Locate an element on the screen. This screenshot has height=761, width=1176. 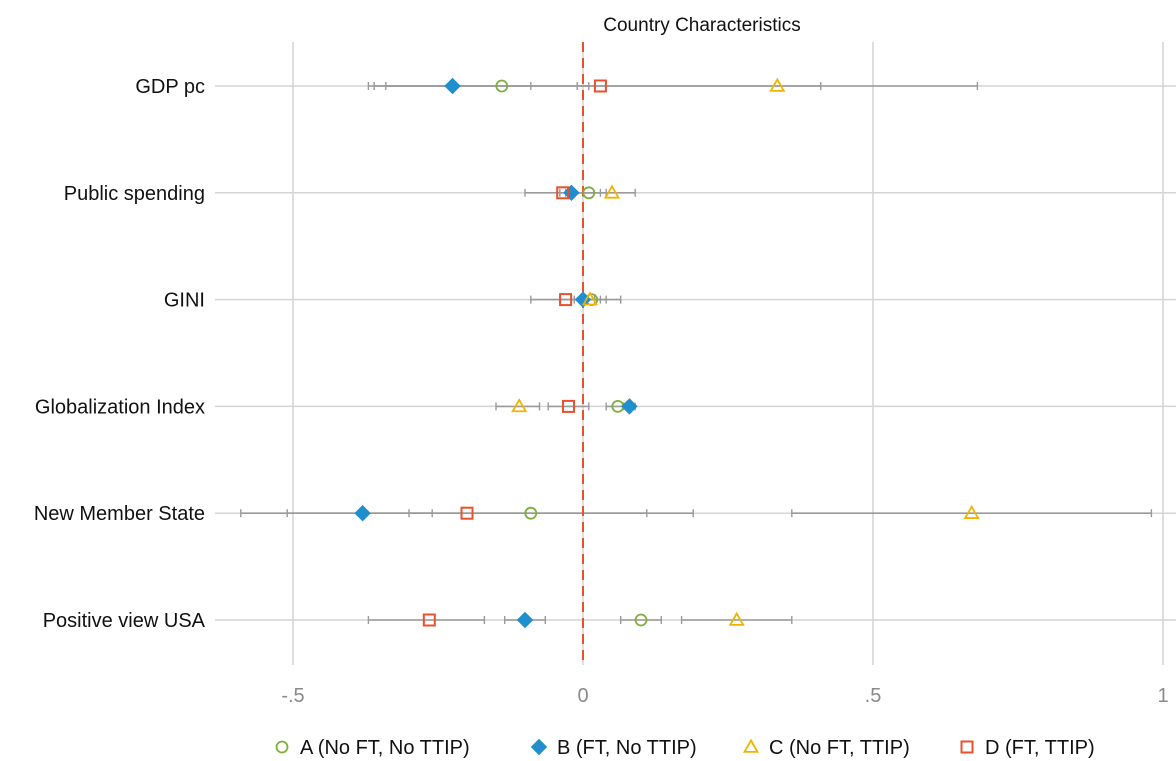
category-label: GINI is located at coordinates (184, 301).